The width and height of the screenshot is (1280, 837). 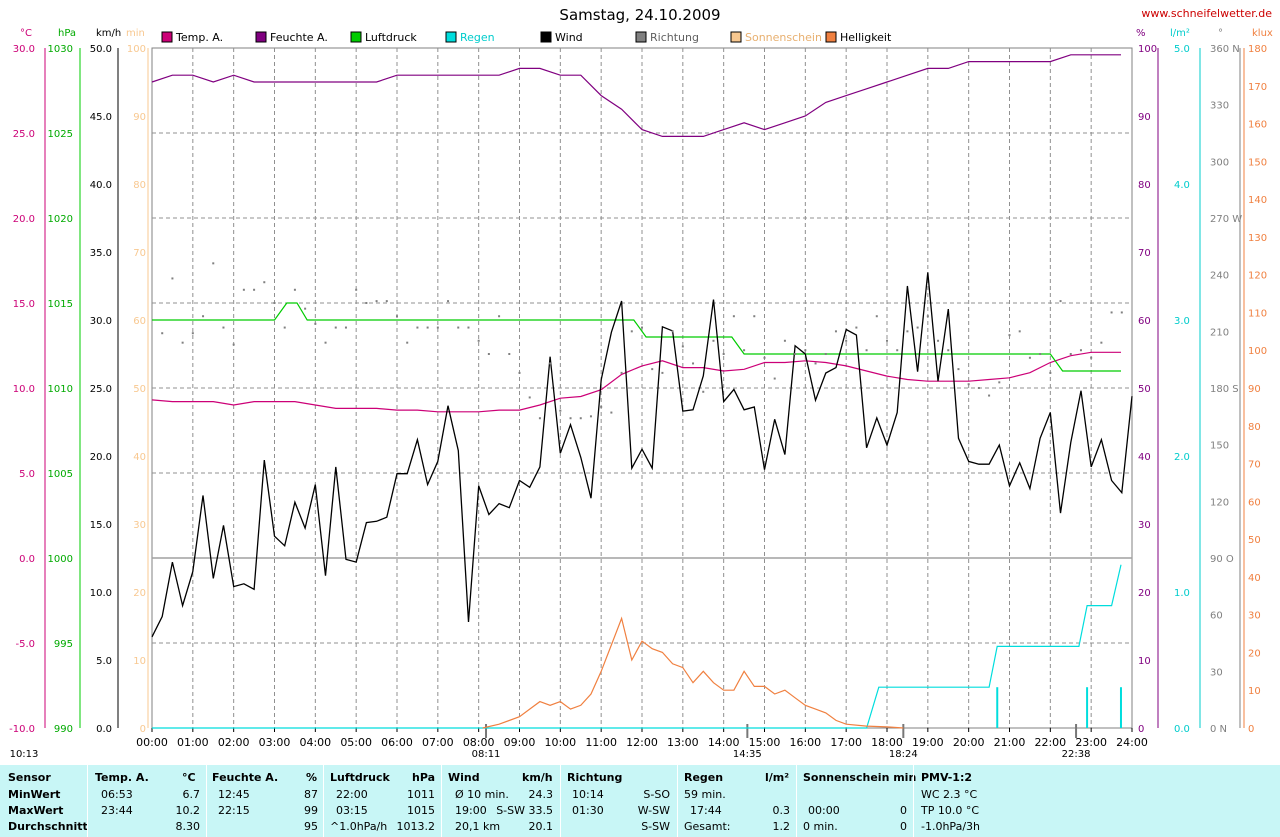 What do you see at coordinates (60, 49) in the screenshot?
I see `press-axis-tick: 1030` at bounding box center [60, 49].